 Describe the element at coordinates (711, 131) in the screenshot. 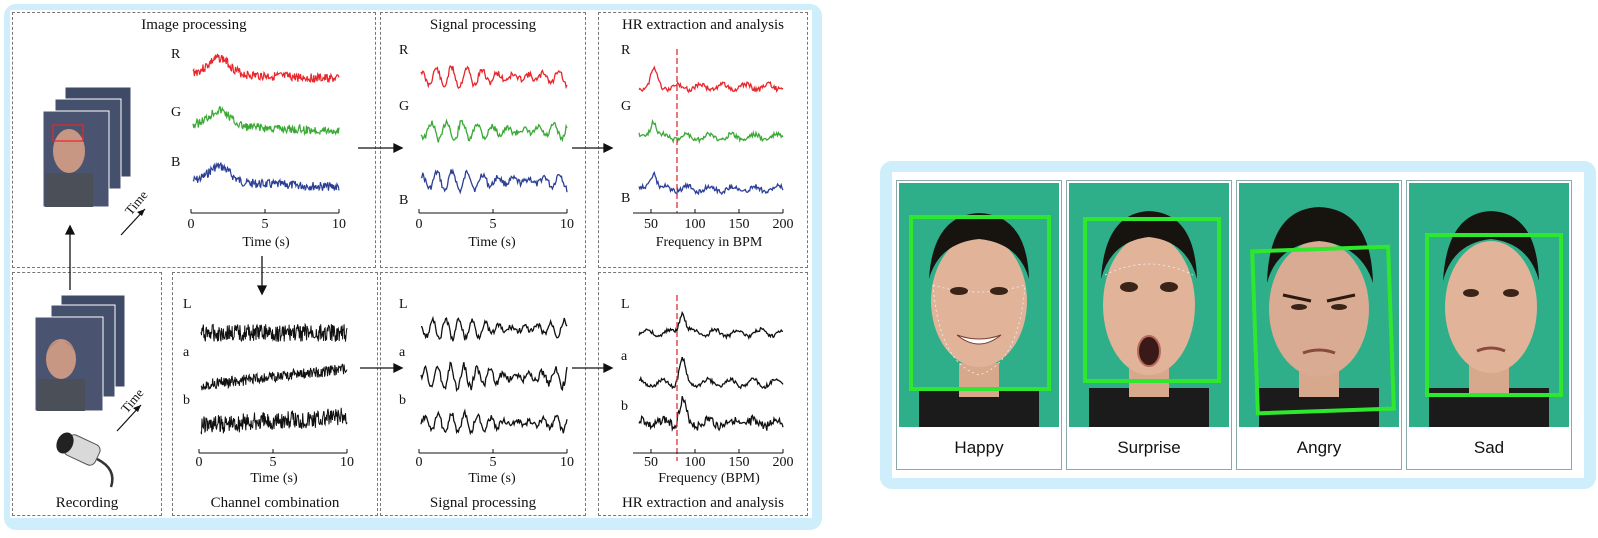

I see `spectrum-g` at that location.